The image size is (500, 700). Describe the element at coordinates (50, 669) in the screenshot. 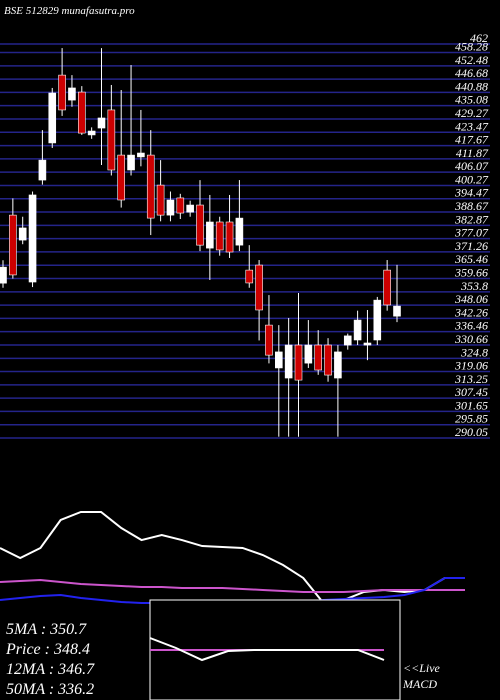

I see `info-text: 12MA : 346.7` at that location.